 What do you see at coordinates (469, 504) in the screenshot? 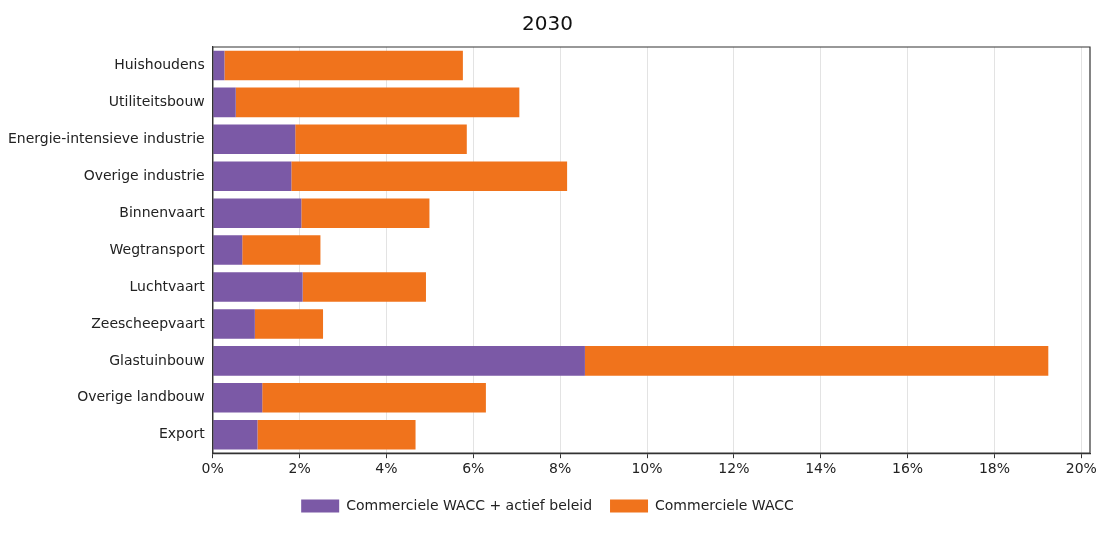
I see `legend-label: Commerciele WACC + actief beleid` at bounding box center [469, 504].